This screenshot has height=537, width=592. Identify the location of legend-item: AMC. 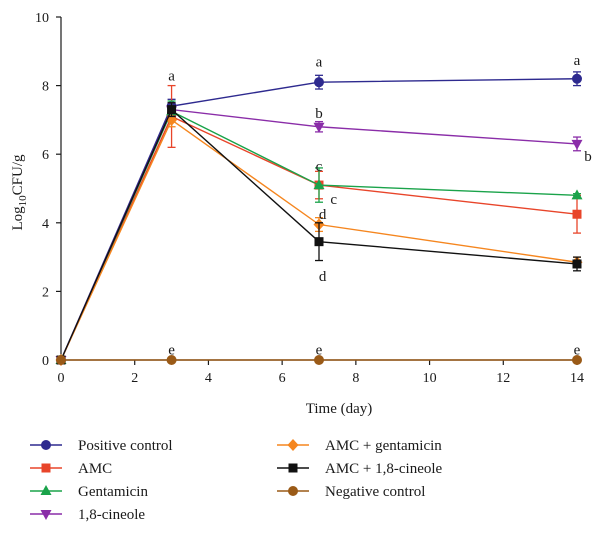
(71, 469).